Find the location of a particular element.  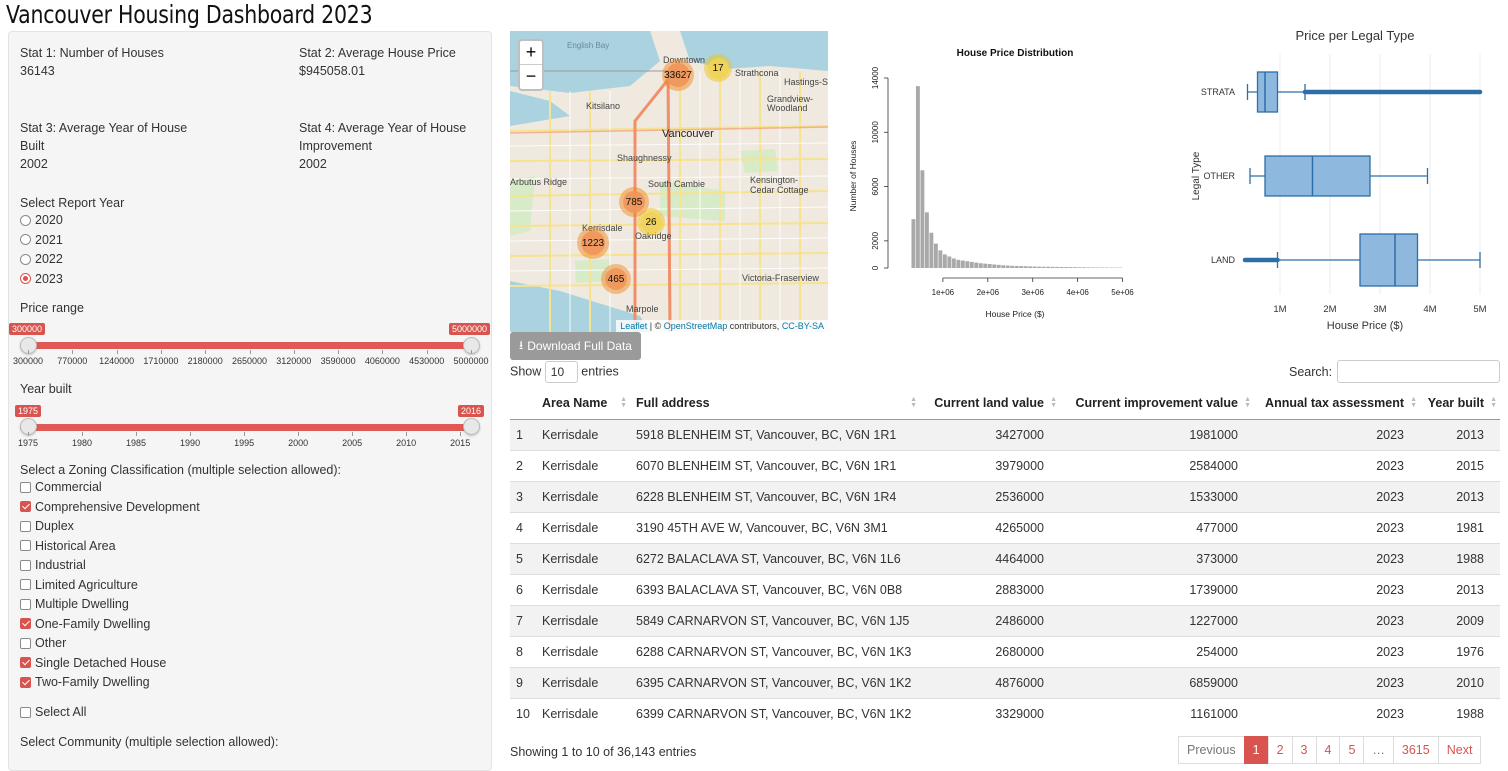

zoning-option: Commercial is located at coordinates (61, 487).